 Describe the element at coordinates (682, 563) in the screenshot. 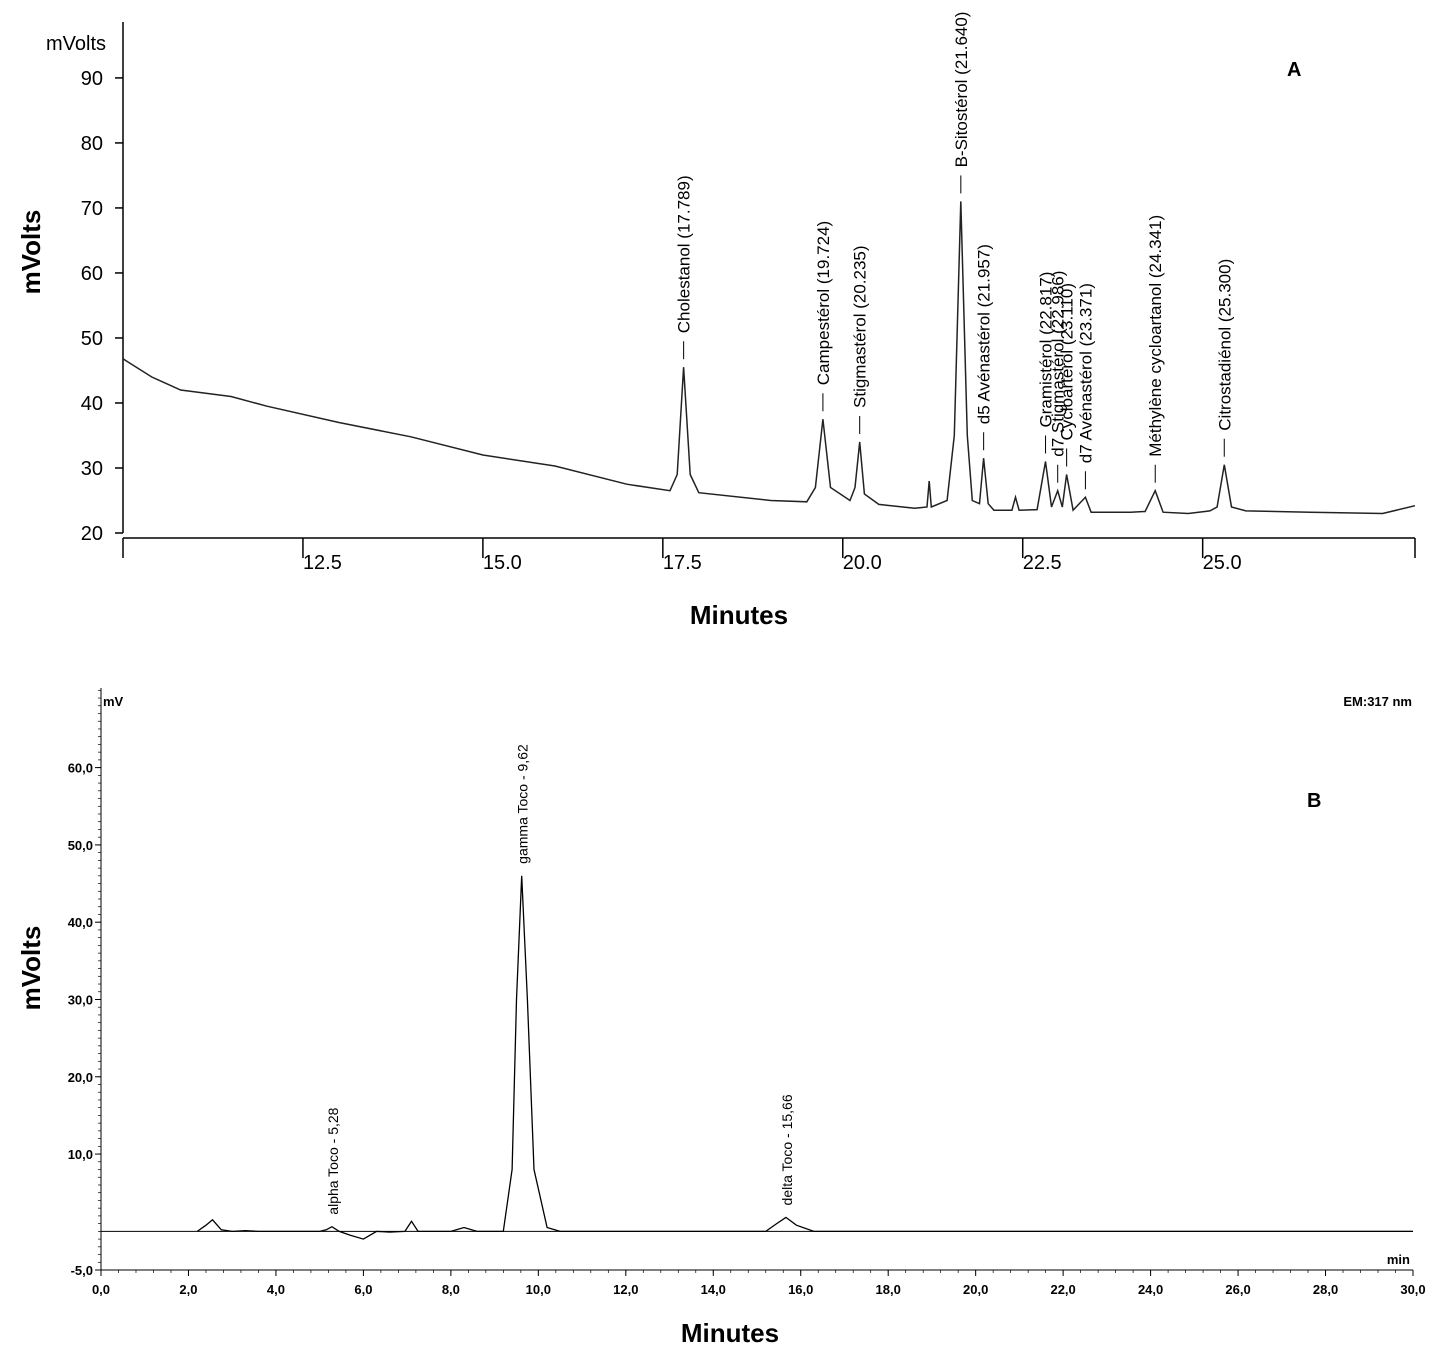

I see `x-tick-label: 17.5` at that location.